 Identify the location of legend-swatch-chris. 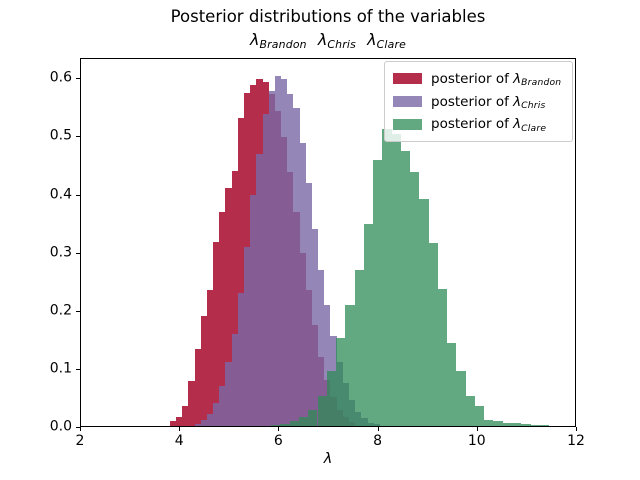
(407, 101).